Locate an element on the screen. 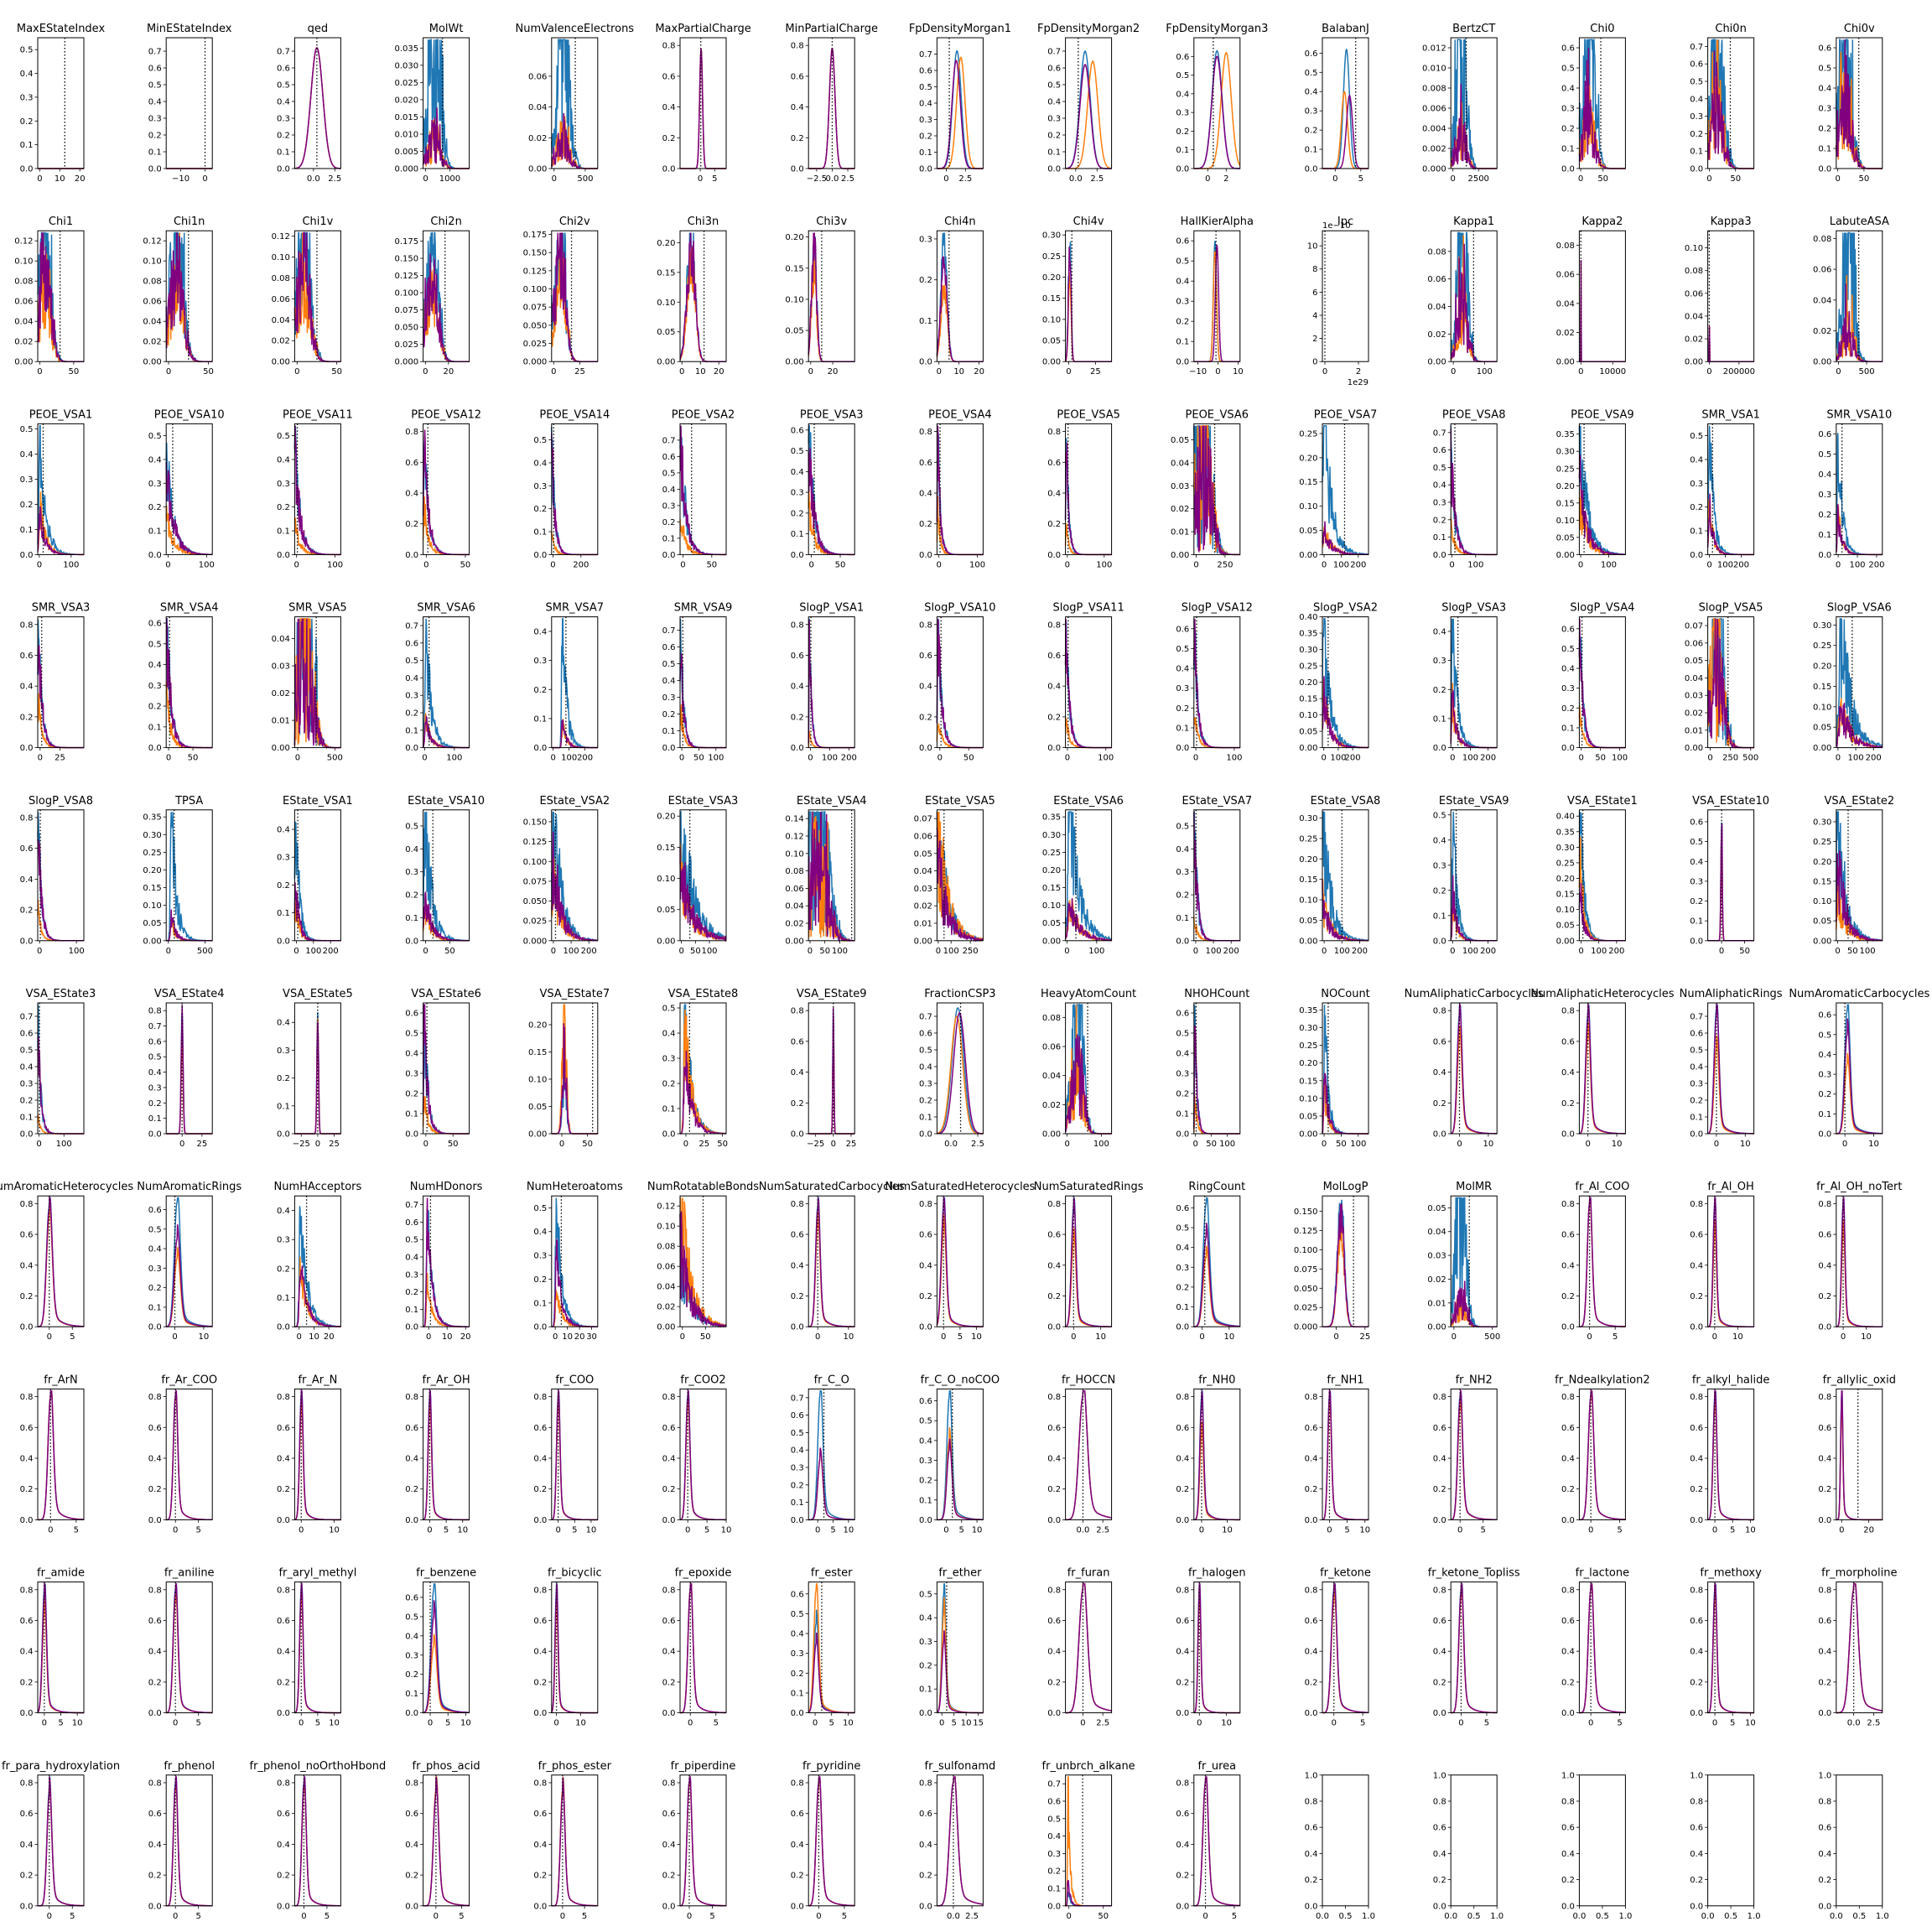  subplot-title: PEOE_VSA12 is located at coordinates (446, 414).